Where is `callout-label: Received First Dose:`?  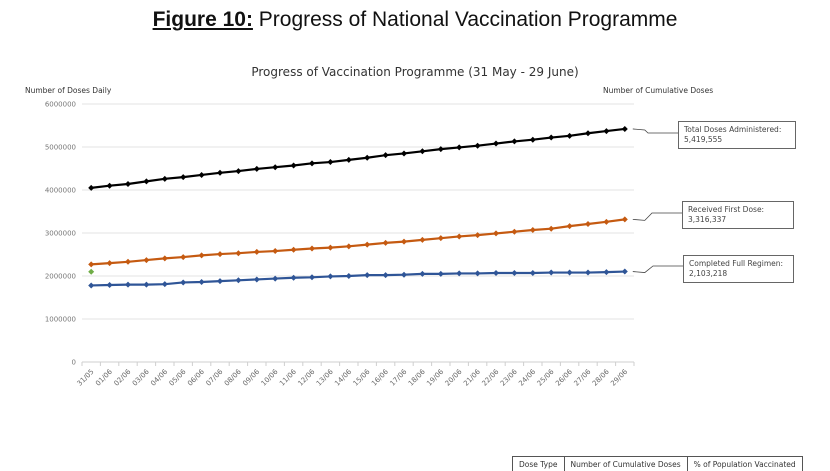 callout-label: Received First Dose: is located at coordinates (738, 210).